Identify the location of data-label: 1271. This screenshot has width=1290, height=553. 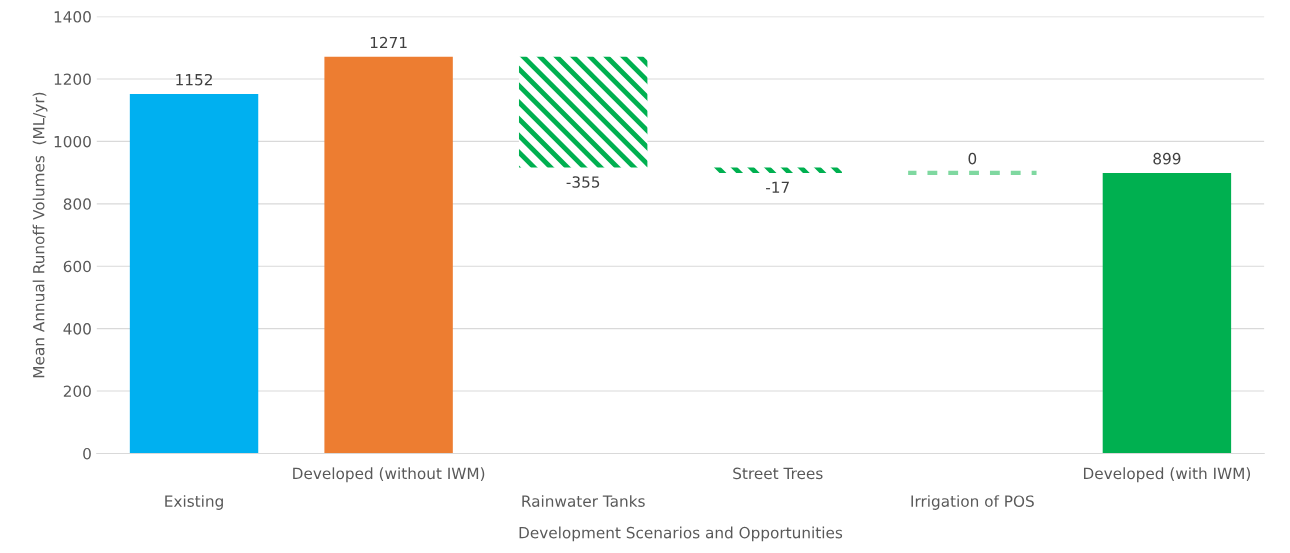
(388, 42).